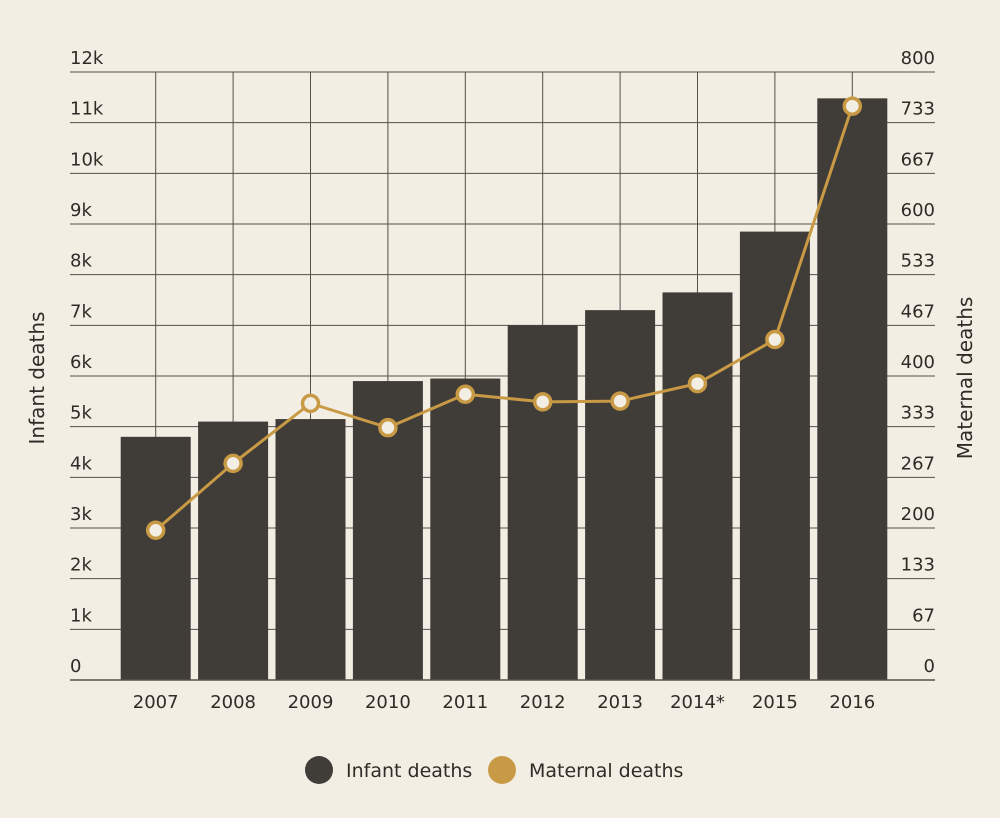  I want to click on y-tick-label: 2k, so click(81, 565).